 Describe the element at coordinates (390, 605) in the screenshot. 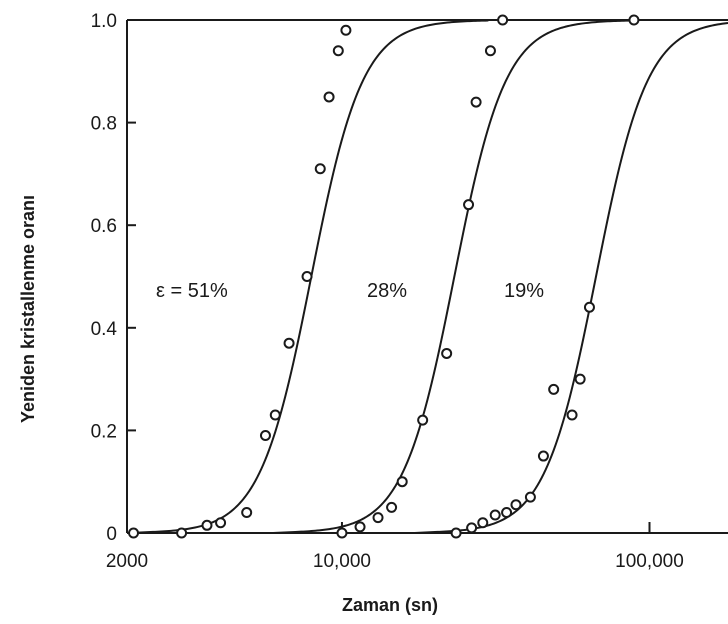

I see `x-axis-title: Zaman (sn)` at that location.